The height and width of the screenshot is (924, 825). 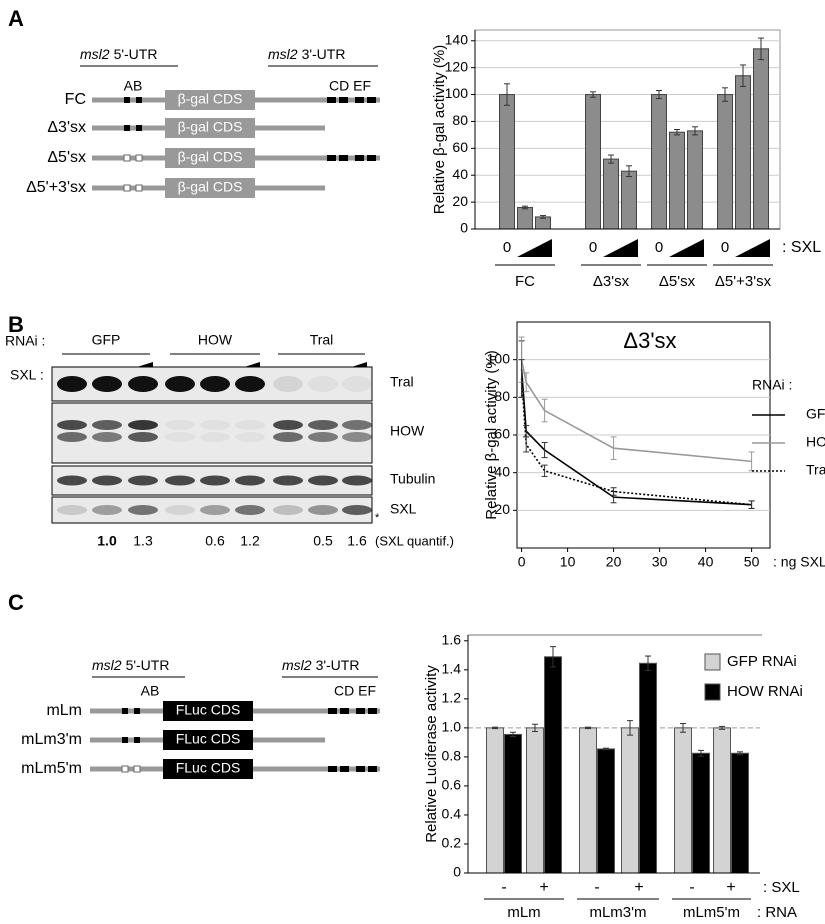 I want to click on rnai-group: Tral, so click(x=322, y=340).